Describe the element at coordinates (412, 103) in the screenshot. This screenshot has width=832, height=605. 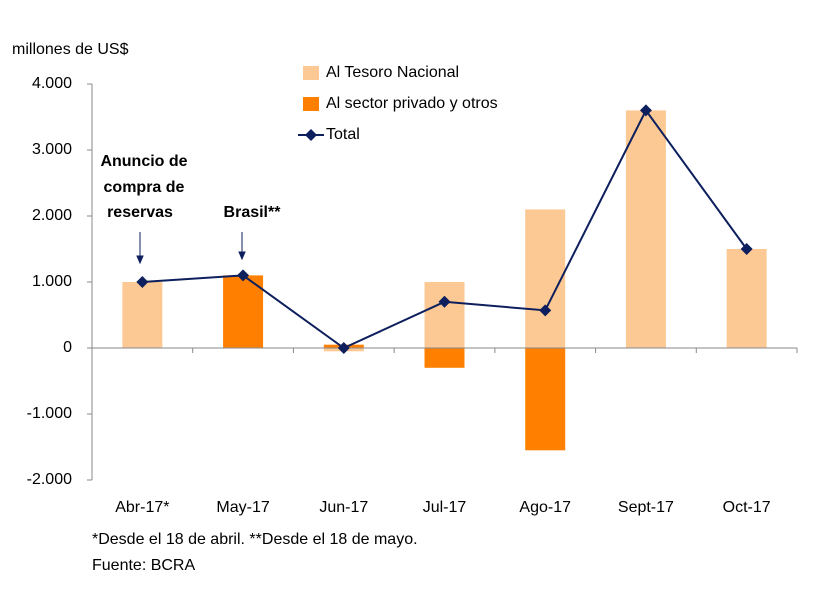
I see `legend-label: Al sector privado y otros` at that location.